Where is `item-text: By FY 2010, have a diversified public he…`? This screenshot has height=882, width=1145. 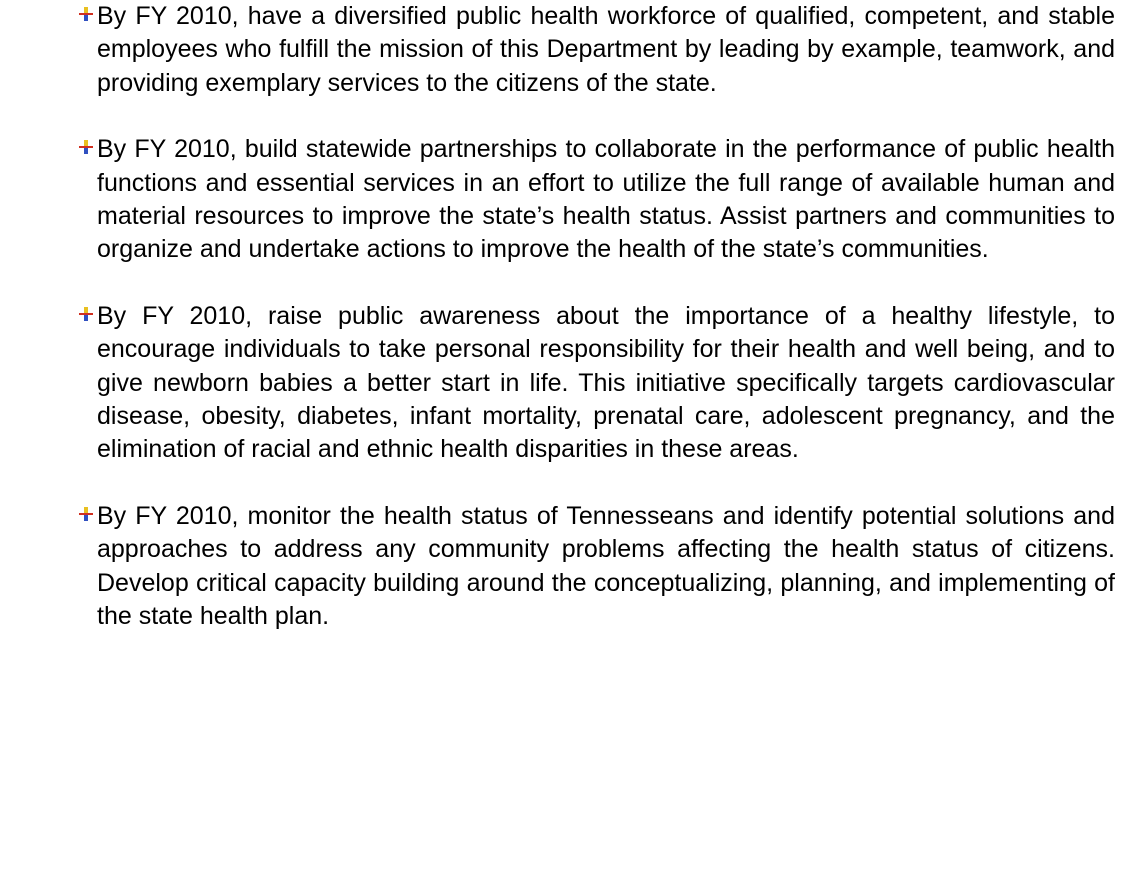 item-text: By FY 2010, have a diversified public he… is located at coordinates (606, 49).